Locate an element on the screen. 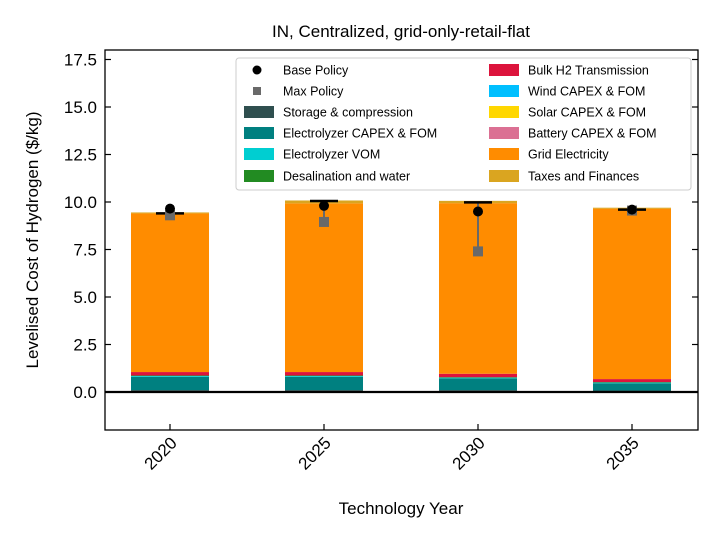 The image size is (720, 540). x-axis-label: Technology Year is located at coordinates (401, 508).